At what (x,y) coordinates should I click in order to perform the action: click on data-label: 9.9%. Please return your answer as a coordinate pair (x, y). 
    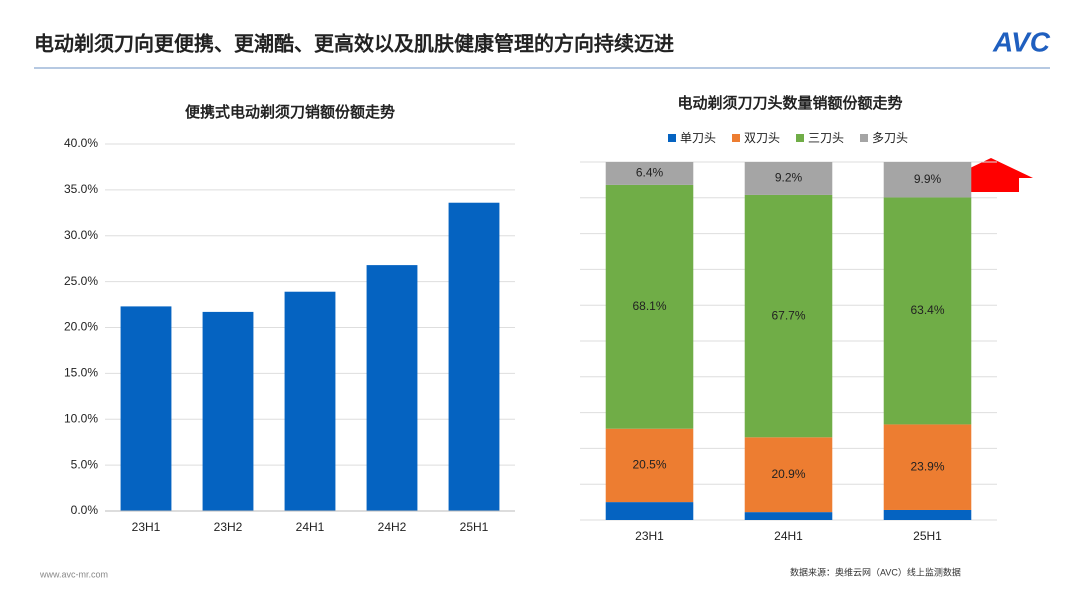
    Looking at the image, I should click on (928, 179).